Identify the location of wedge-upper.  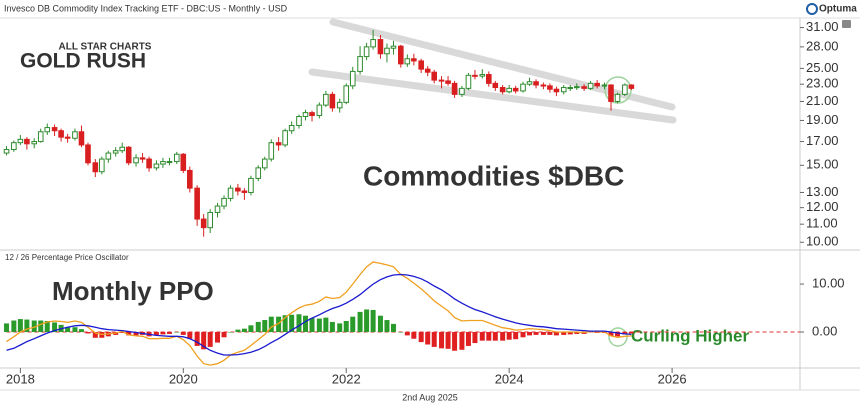
(502, 64).